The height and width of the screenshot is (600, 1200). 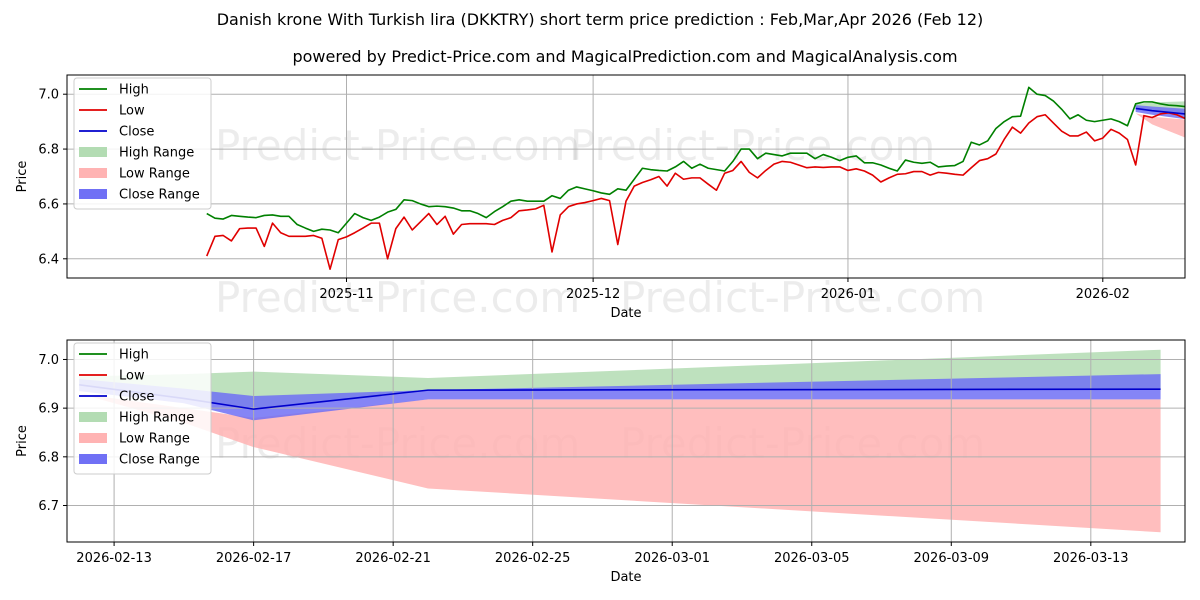 What do you see at coordinates (48, 506) in the screenshot?
I see `y-tick-label: 6.7` at bounding box center [48, 506].